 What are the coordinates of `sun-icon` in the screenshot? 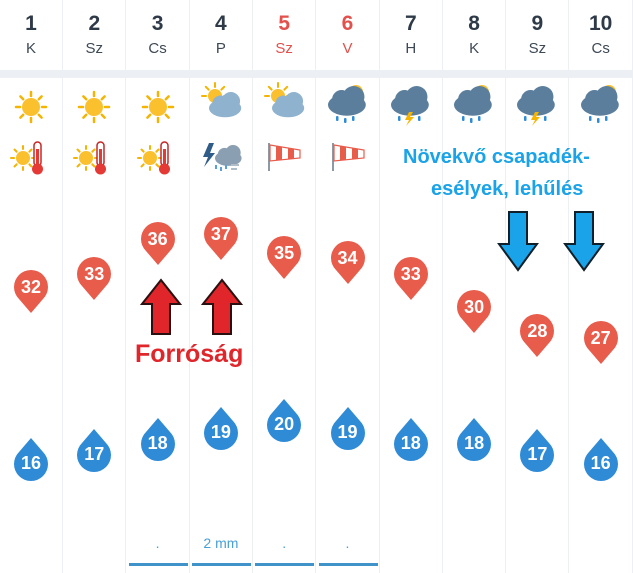 It's located at (158, 109).